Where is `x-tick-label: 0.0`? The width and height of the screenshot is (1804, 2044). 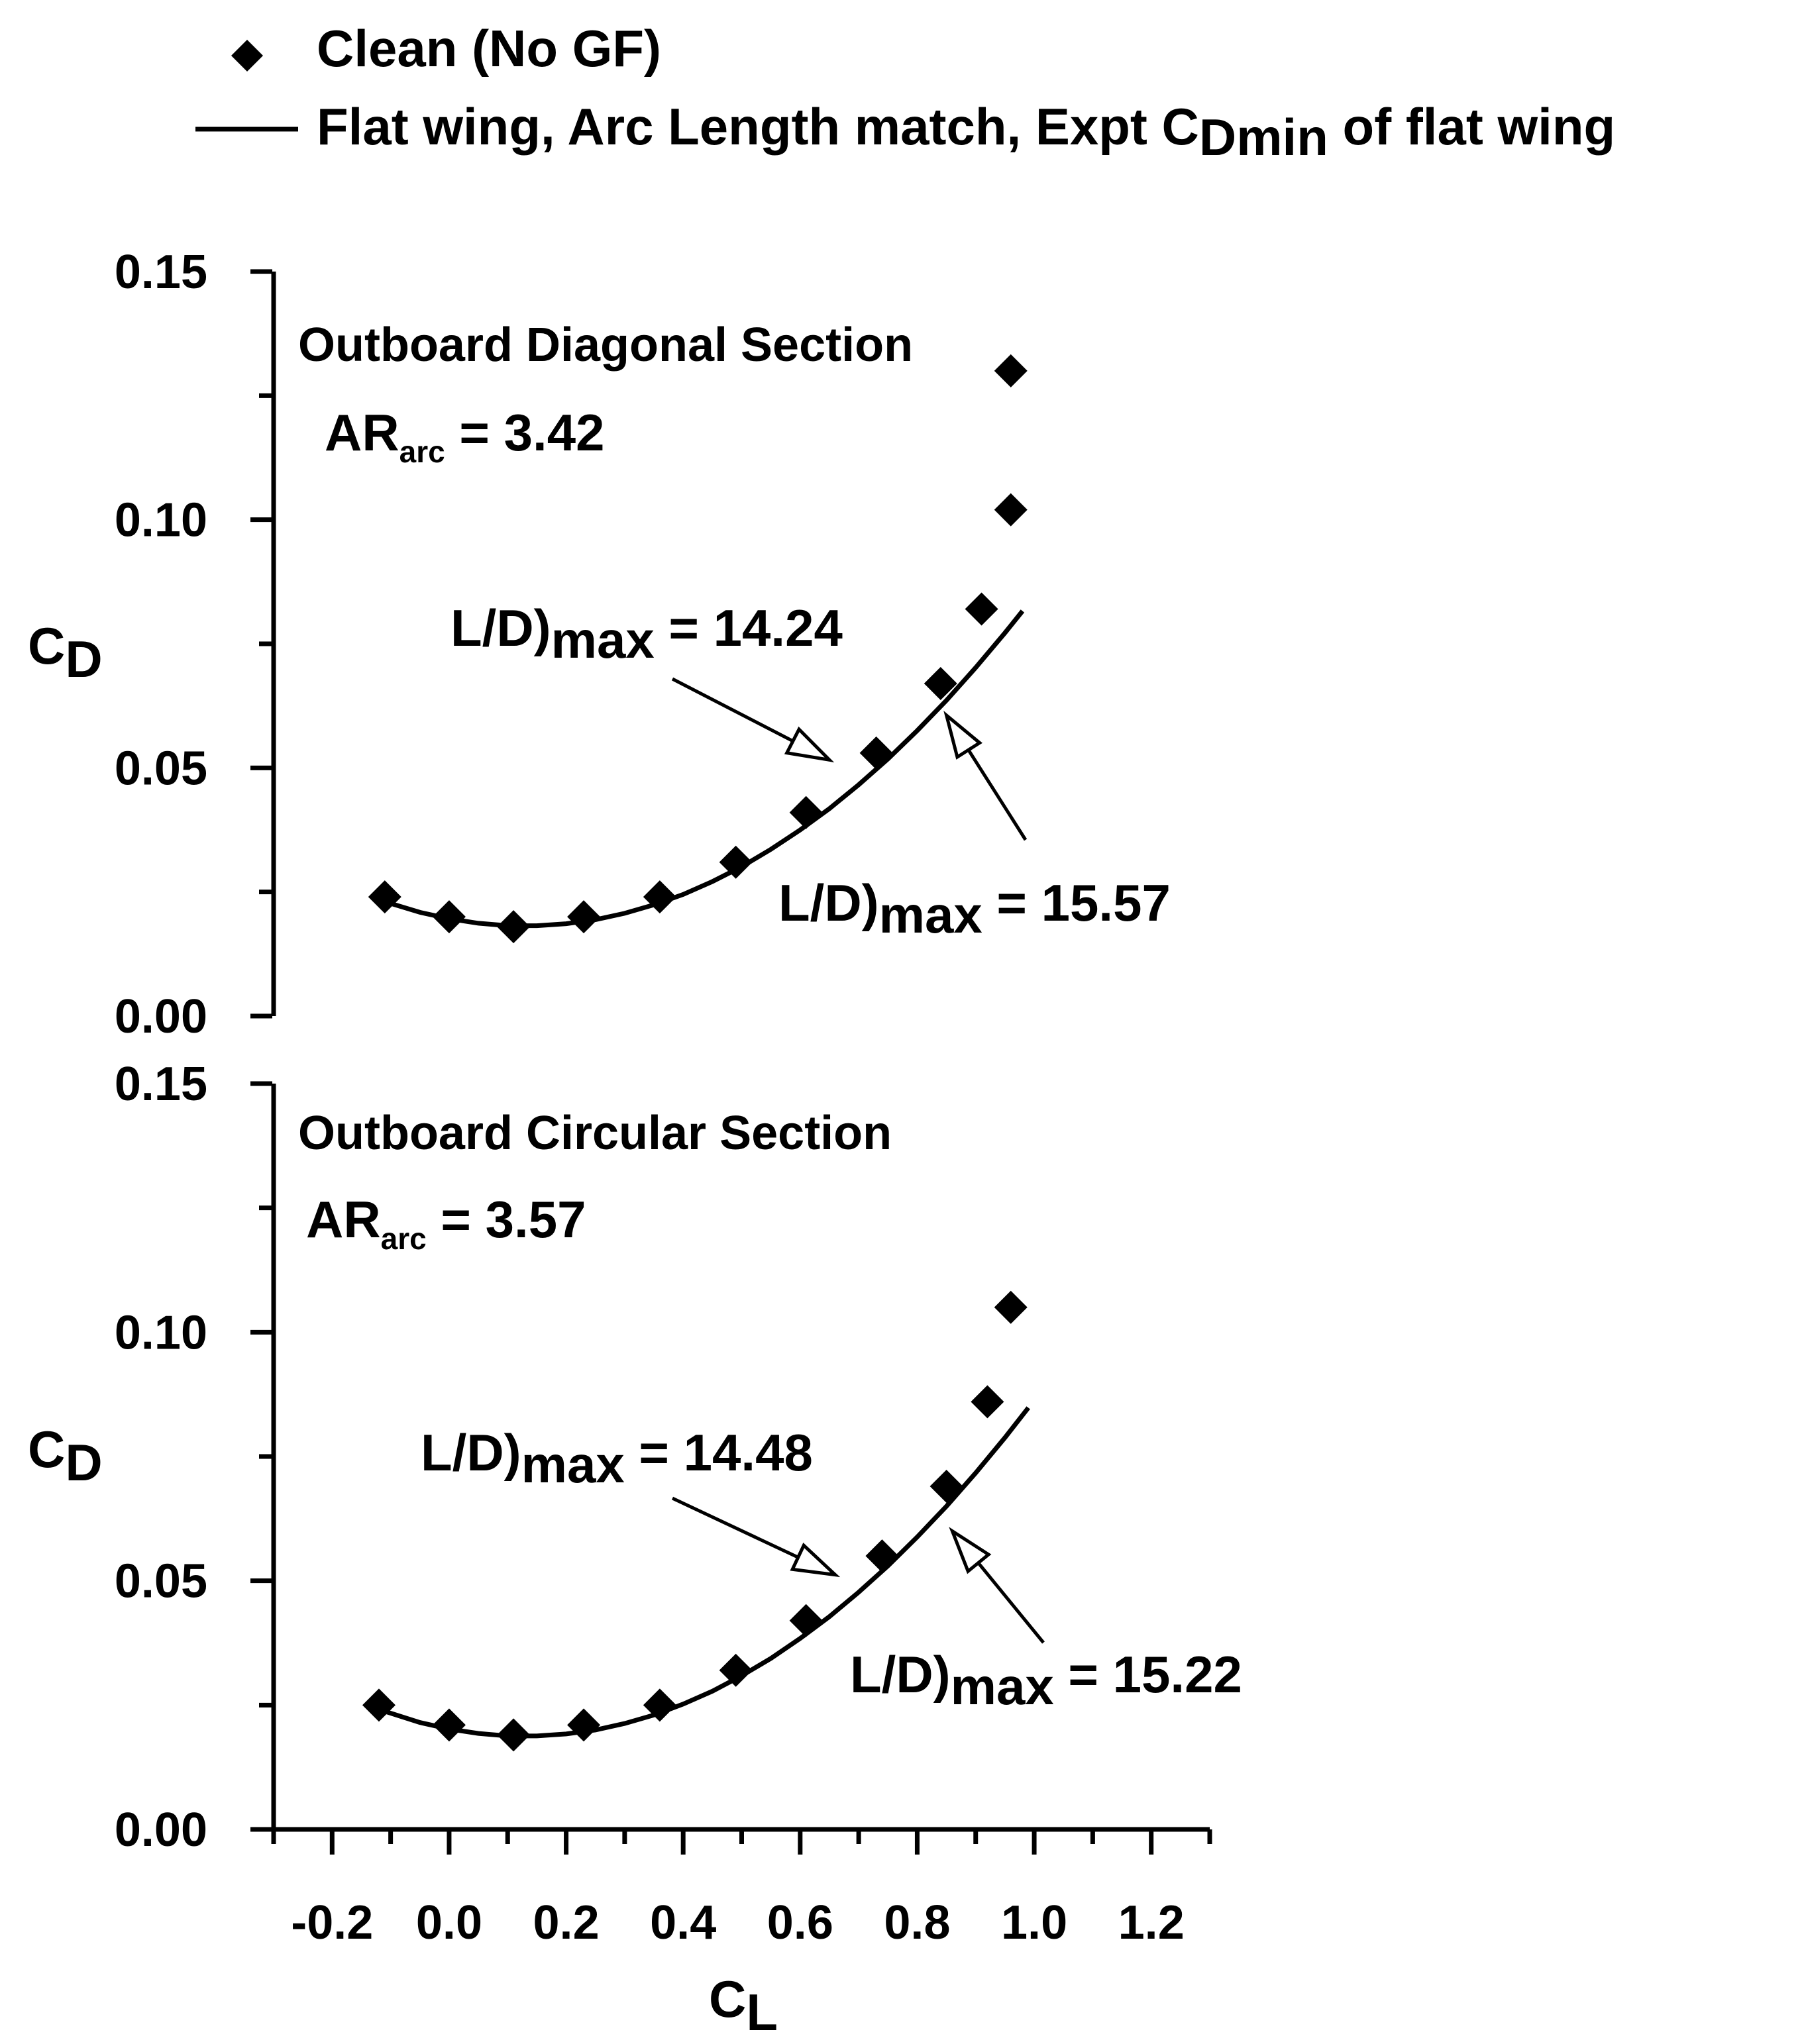
x-tick-label: 0.0 is located at coordinates (449, 1922).